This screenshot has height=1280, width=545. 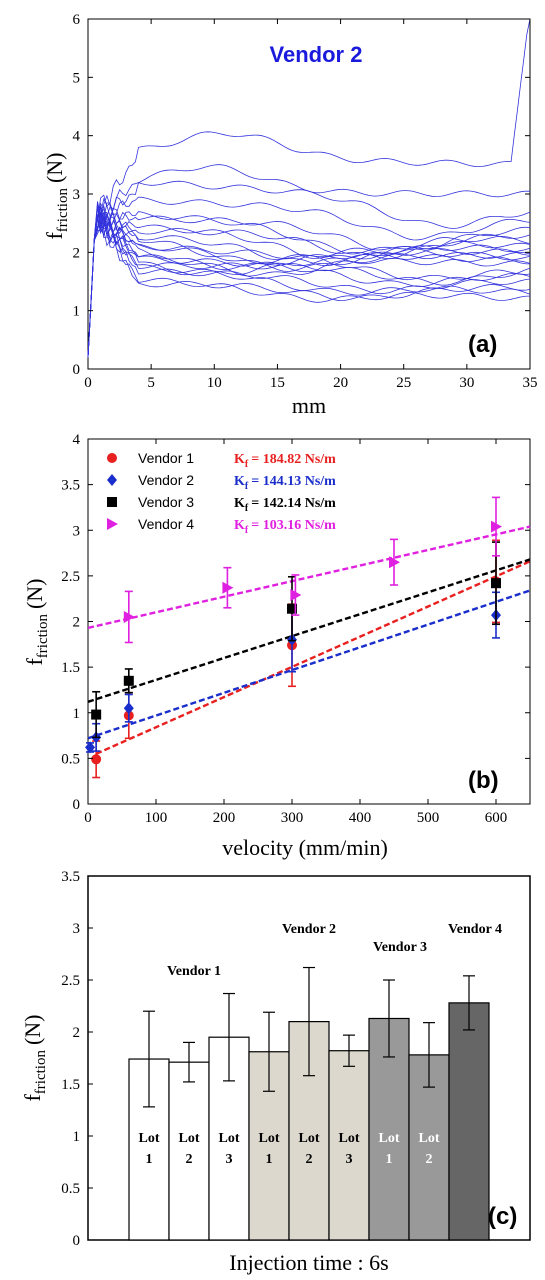 I want to click on panel-b-legend-kf: Kf = 184.82 Ns/m, so click(x=285, y=461).